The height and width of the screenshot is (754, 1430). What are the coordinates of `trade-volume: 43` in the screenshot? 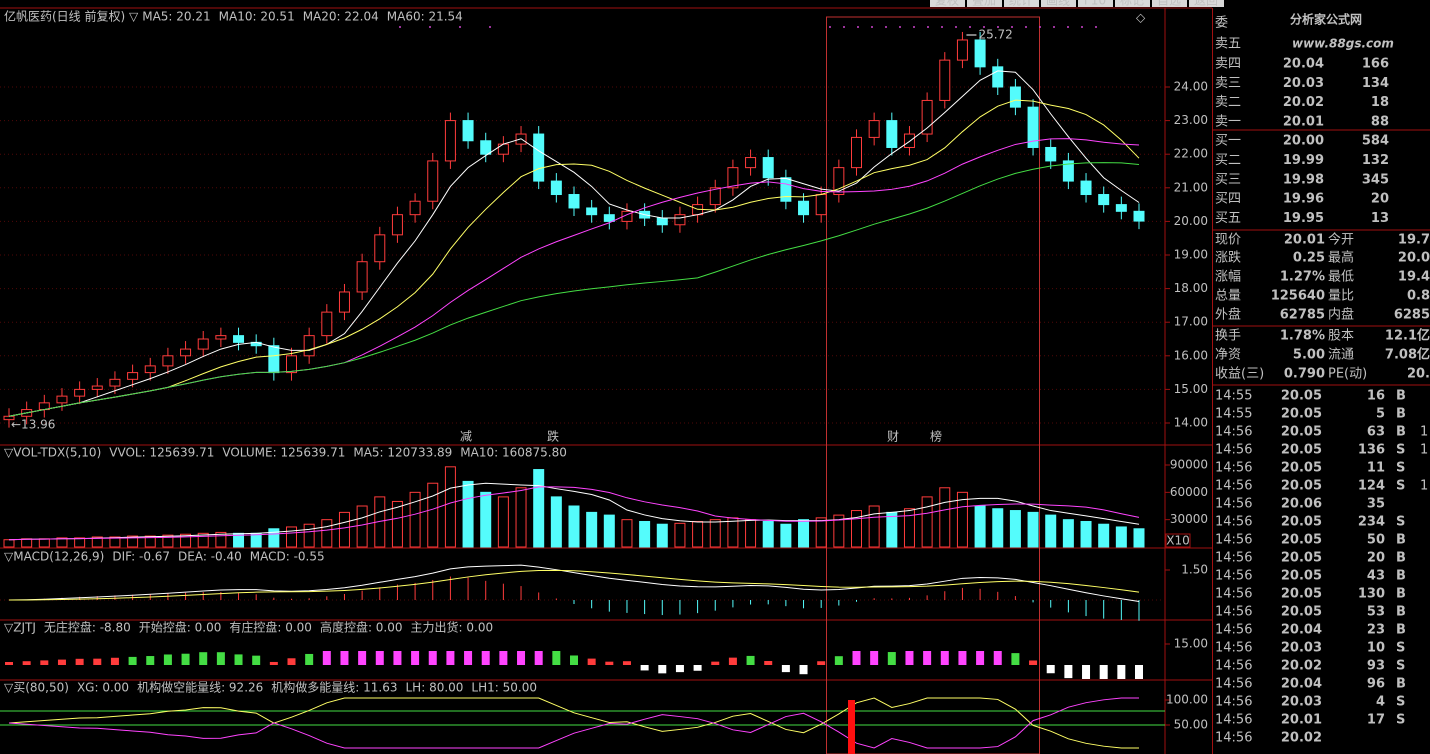 It's located at (1376, 576).